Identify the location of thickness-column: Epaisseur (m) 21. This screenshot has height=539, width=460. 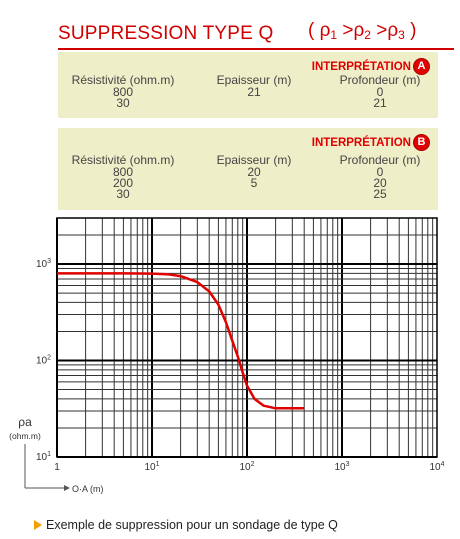
(254, 85).